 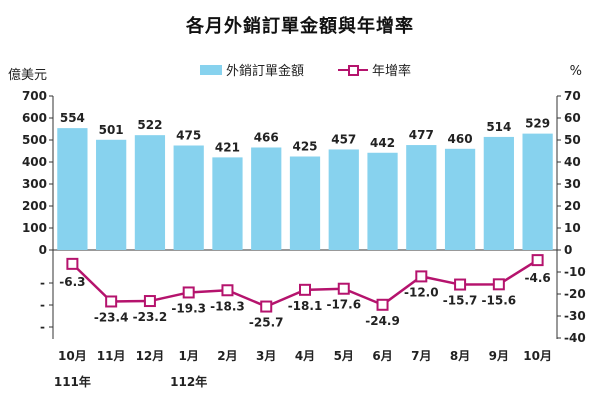 What do you see at coordinates (34, 162) in the screenshot?
I see `left-axis-tick-label: 400` at bounding box center [34, 162].